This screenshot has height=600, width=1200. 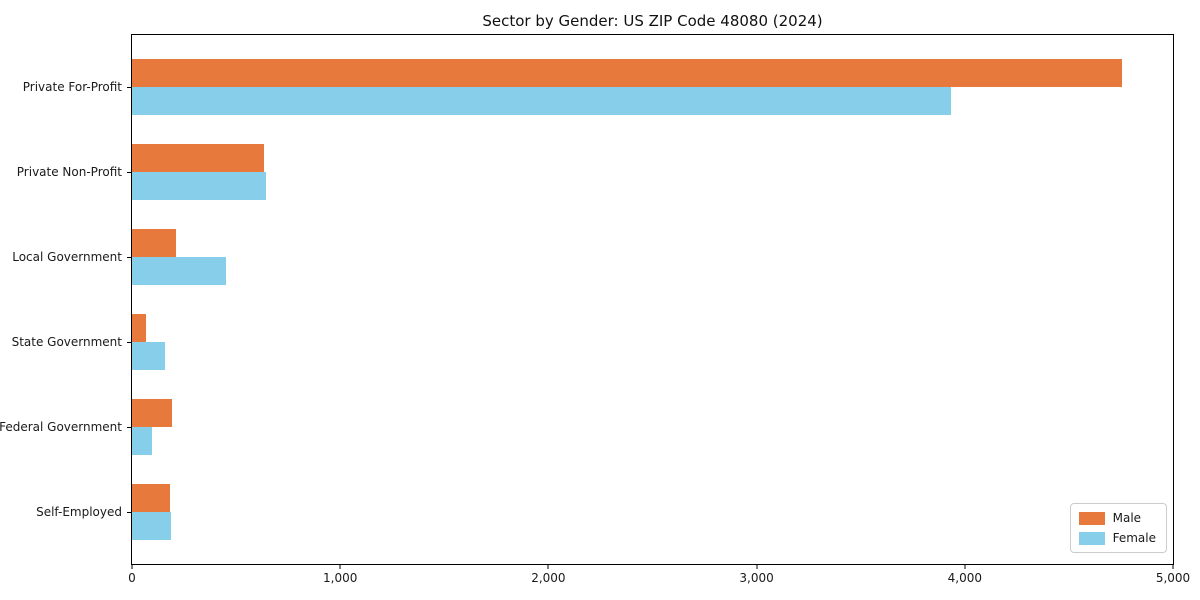 I want to click on legend-label-female: Female, so click(x=1134, y=538).